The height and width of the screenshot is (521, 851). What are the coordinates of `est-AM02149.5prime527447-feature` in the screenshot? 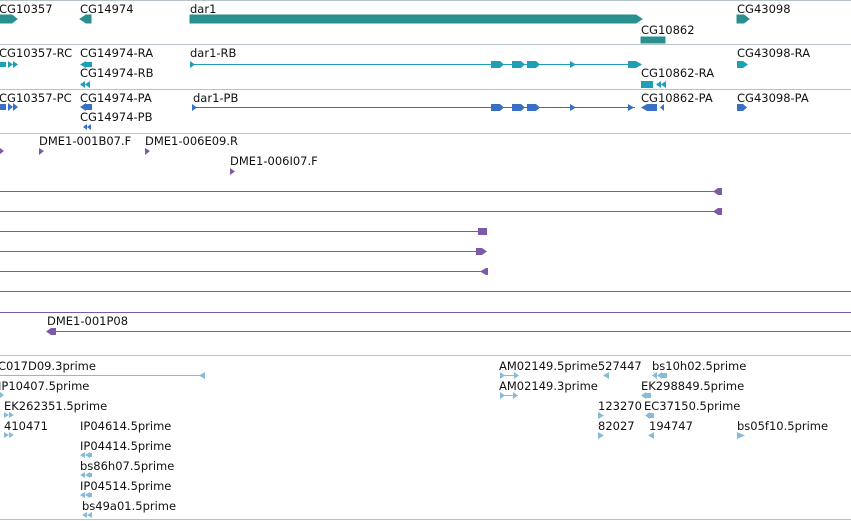 It's located at (554, 375).